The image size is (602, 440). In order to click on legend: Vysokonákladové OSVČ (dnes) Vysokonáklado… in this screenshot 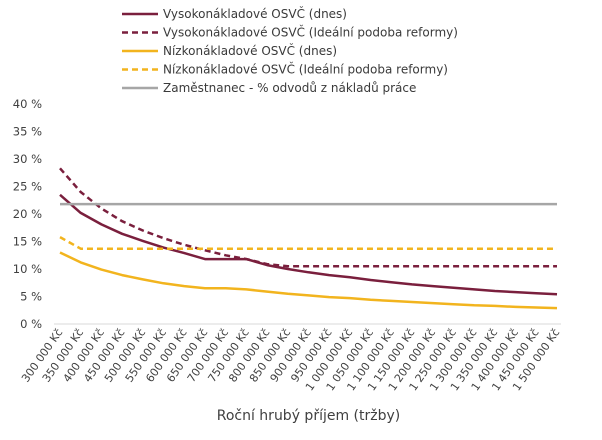, I will do `click(290, 50)`.